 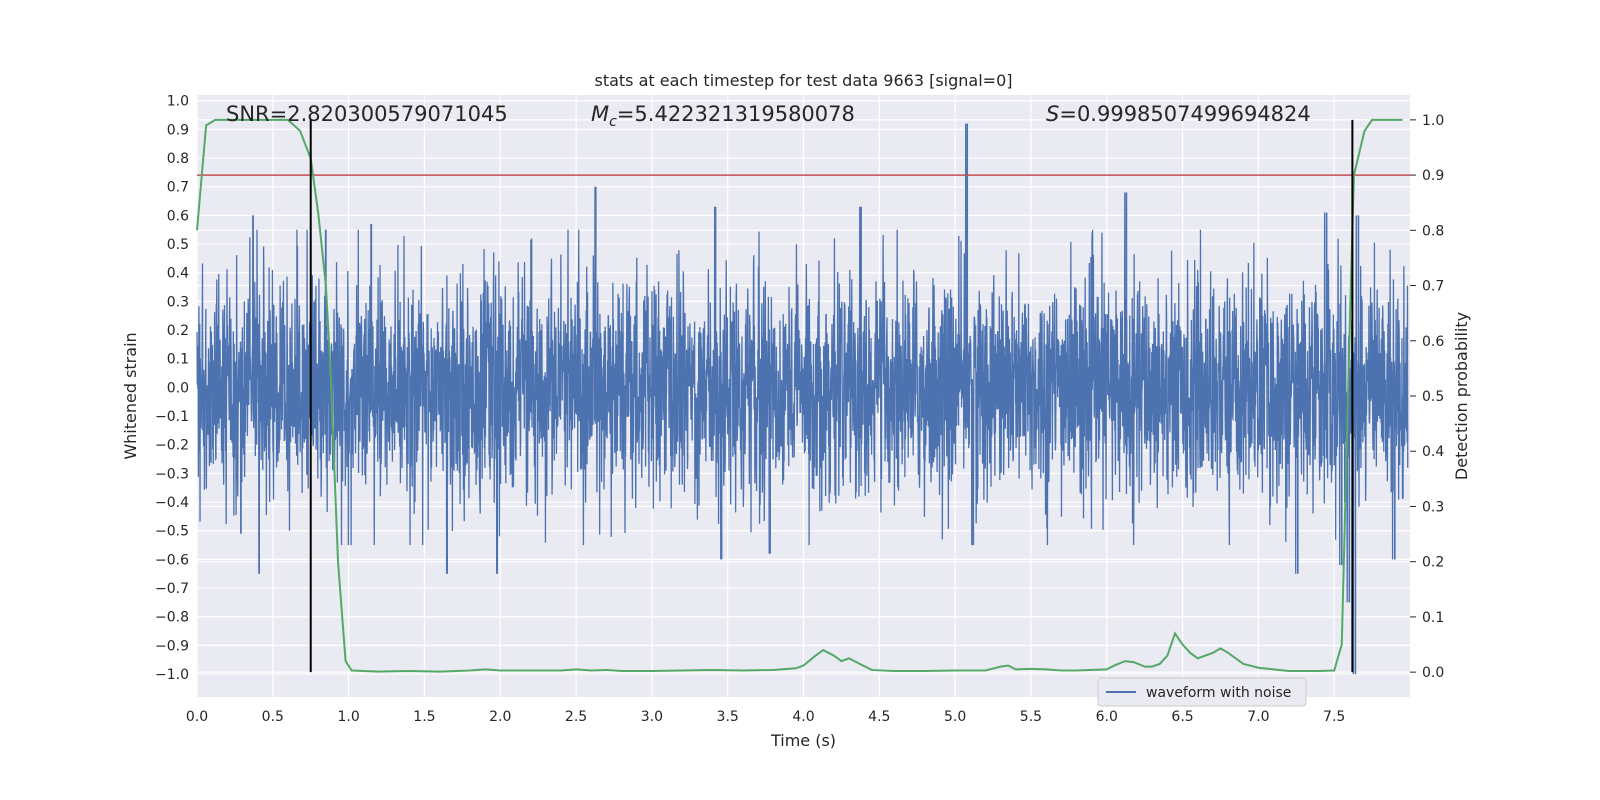 What do you see at coordinates (178, 130) in the screenshot?
I see `y-tick-label: 0.9` at bounding box center [178, 130].